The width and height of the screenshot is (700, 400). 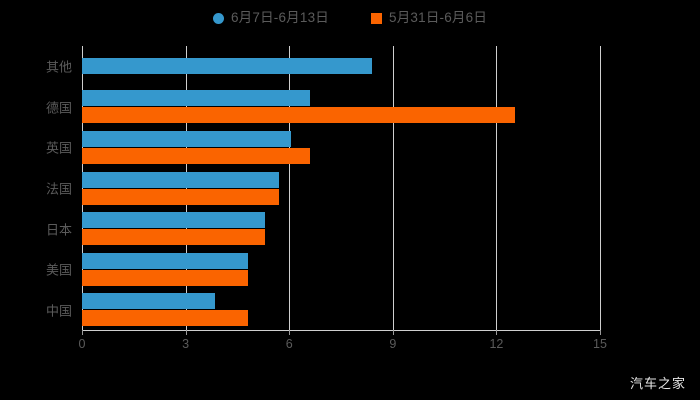 What do you see at coordinates (289, 344) in the screenshot?
I see `x-tick-label-6: 6` at bounding box center [289, 344].